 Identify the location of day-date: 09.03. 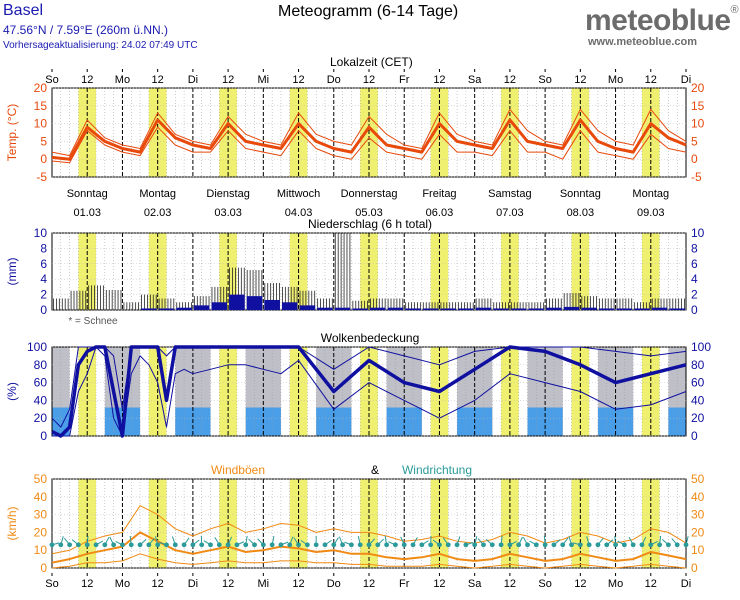
(651, 213).